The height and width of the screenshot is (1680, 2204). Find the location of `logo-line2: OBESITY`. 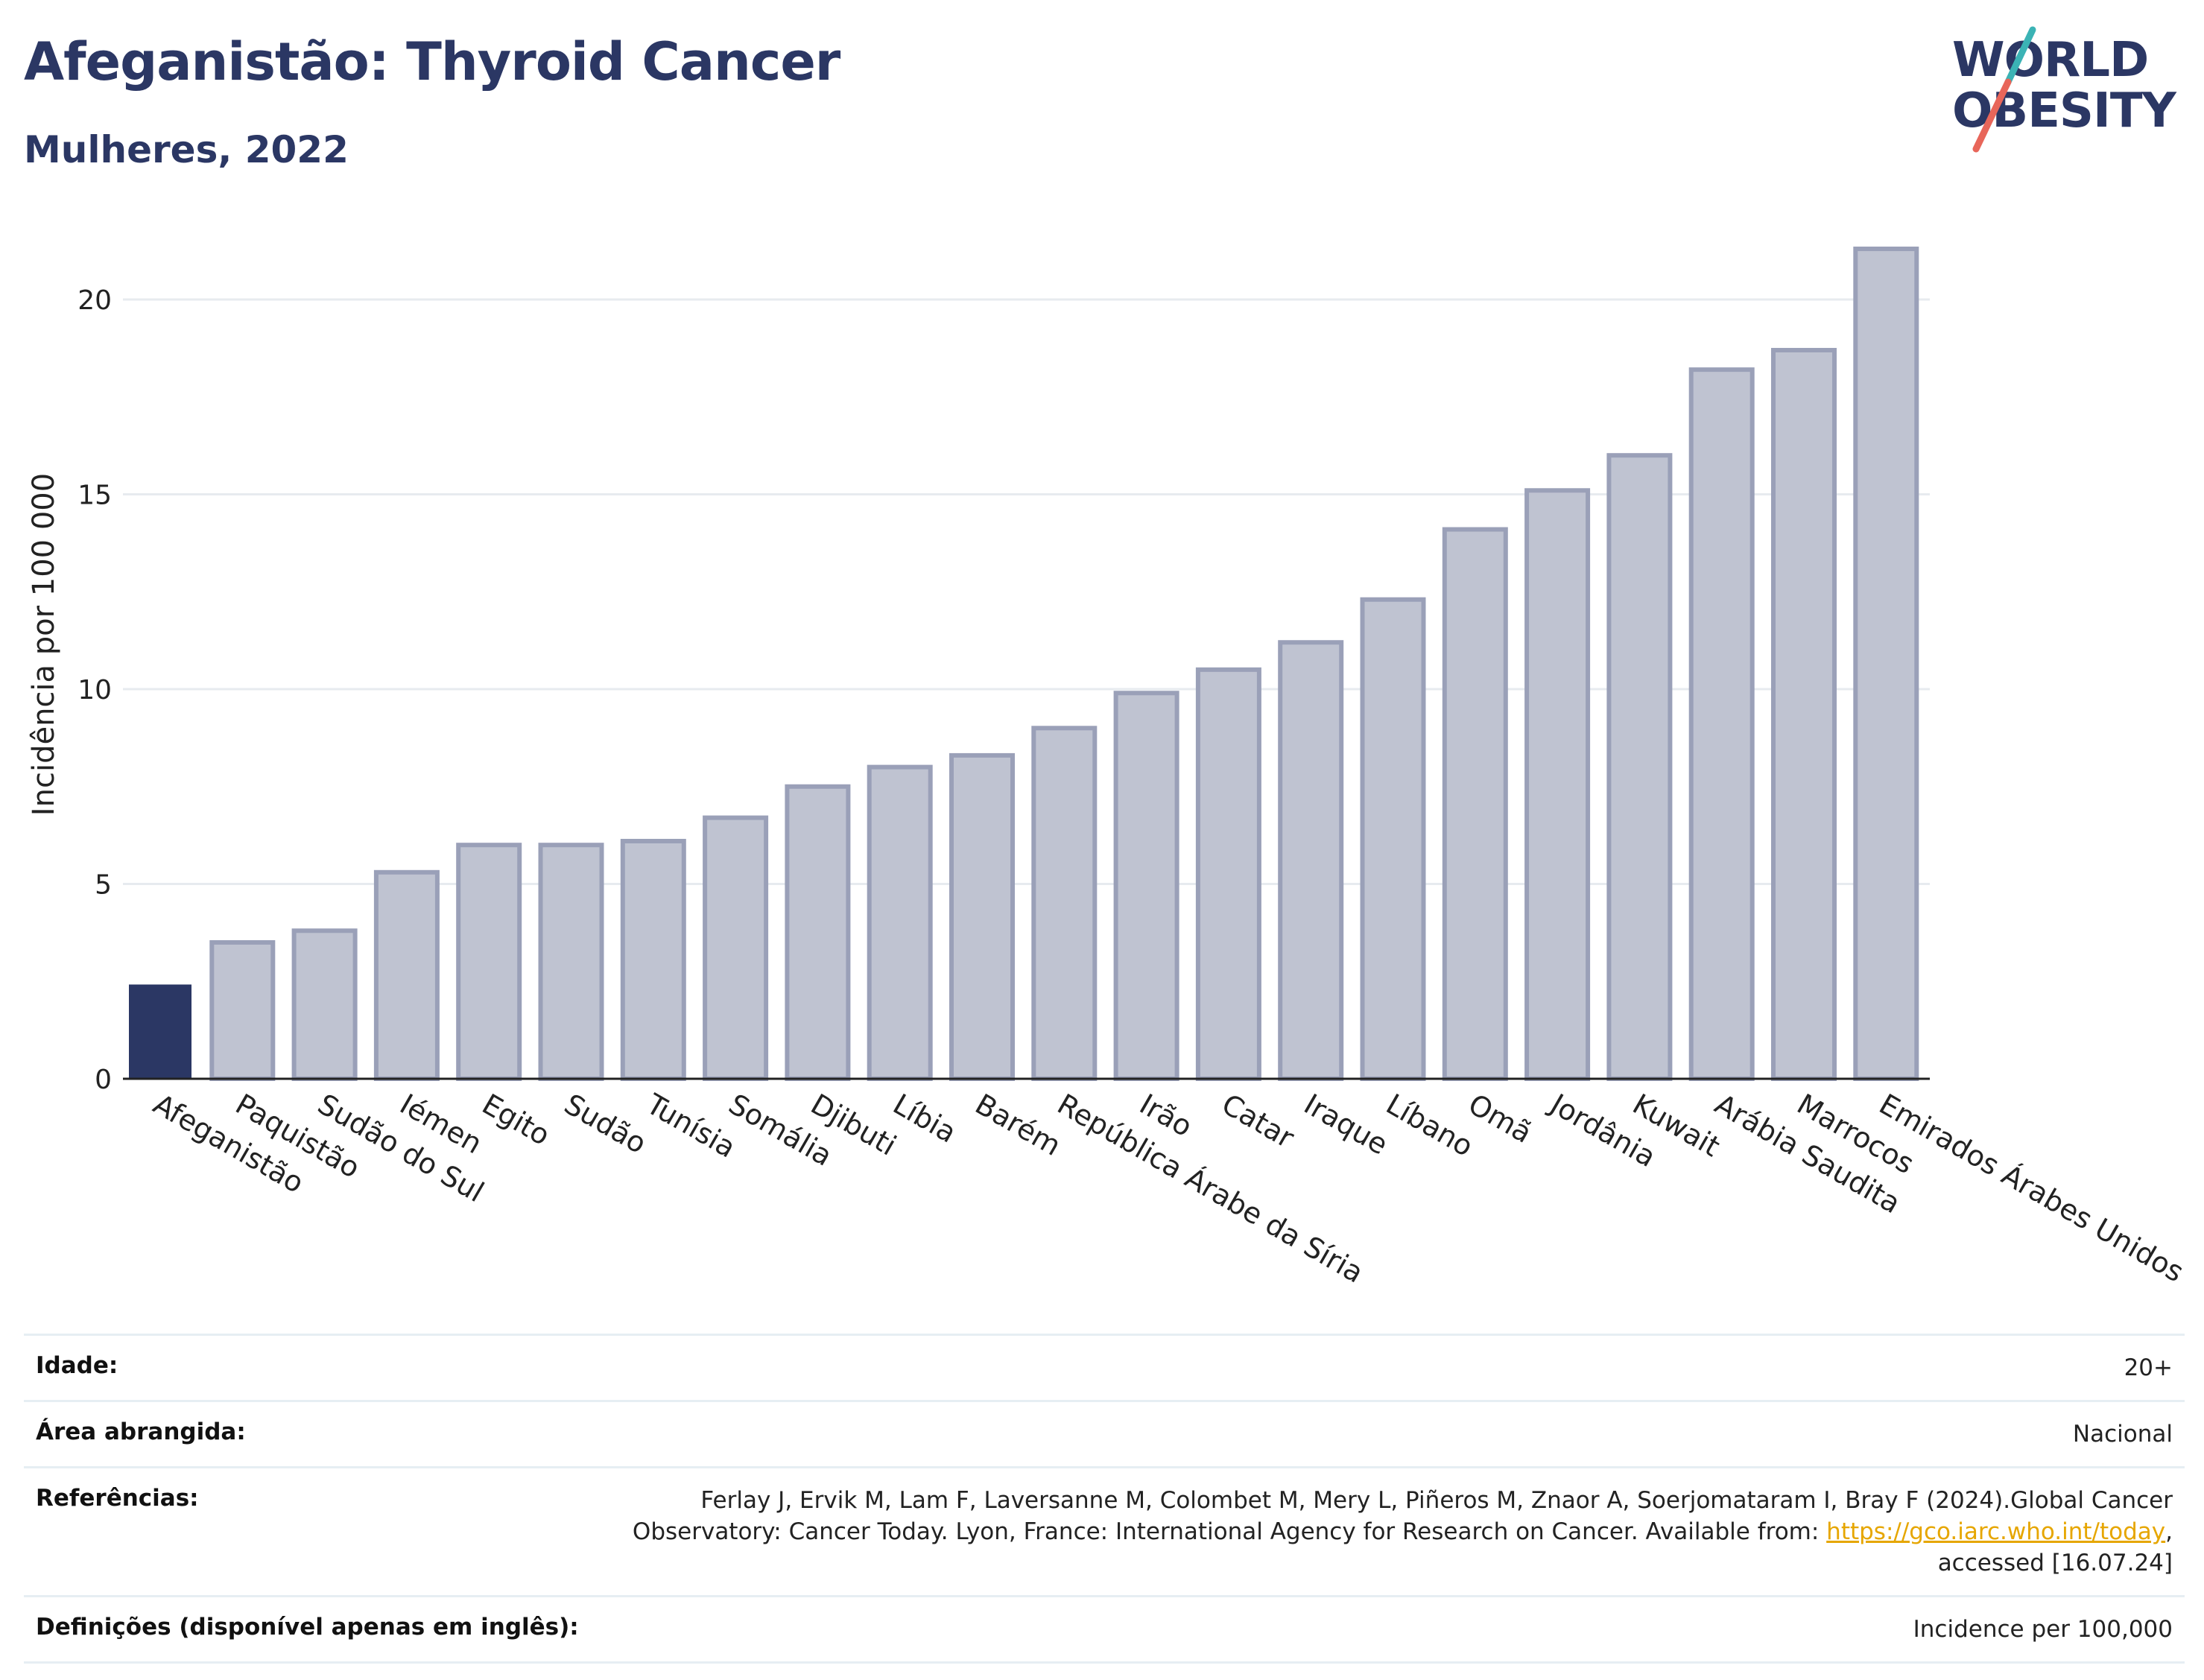

logo-line2: OBESITY is located at coordinates (2064, 111).